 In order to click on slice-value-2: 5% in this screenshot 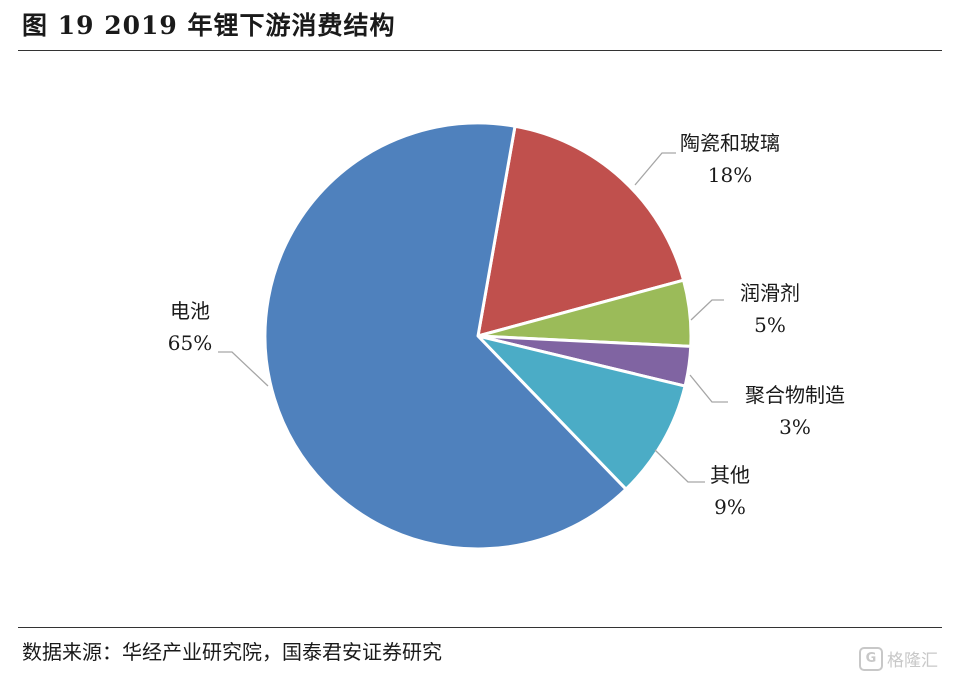, I will do `click(770, 325)`.